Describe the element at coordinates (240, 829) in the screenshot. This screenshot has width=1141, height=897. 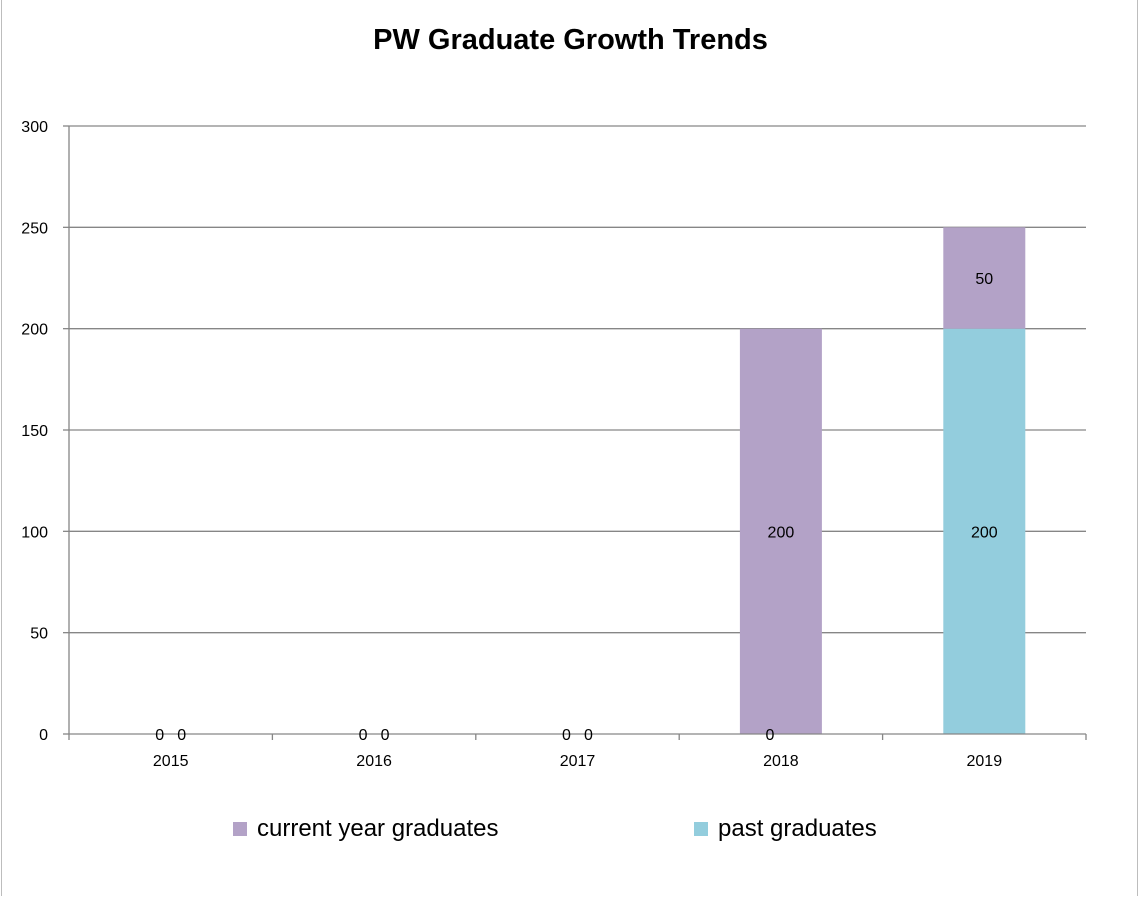
I see `legend-swatch-current` at that location.